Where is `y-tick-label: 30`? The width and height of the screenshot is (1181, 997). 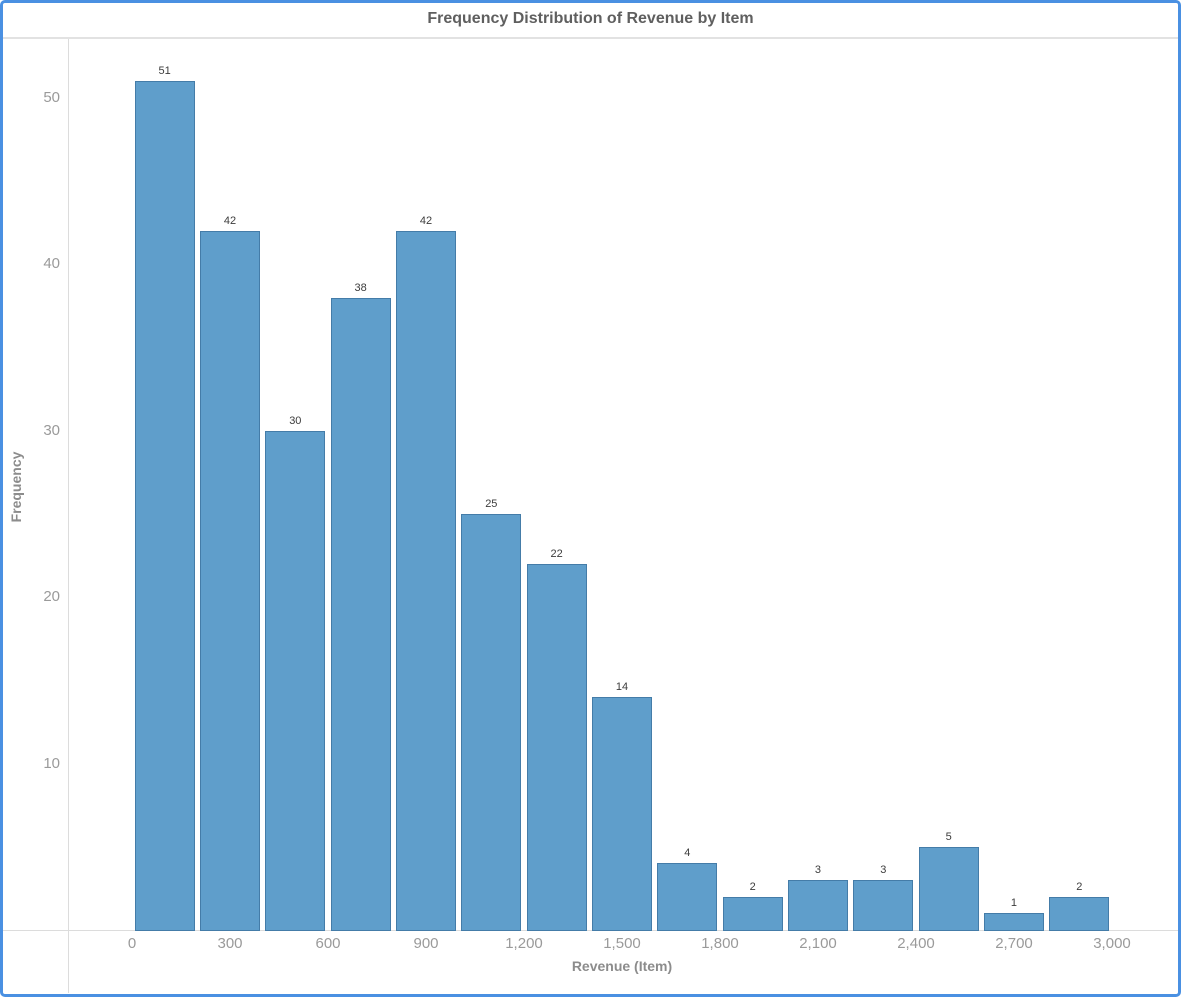 y-tick-label: 30 is located at coordinates (51, 430).